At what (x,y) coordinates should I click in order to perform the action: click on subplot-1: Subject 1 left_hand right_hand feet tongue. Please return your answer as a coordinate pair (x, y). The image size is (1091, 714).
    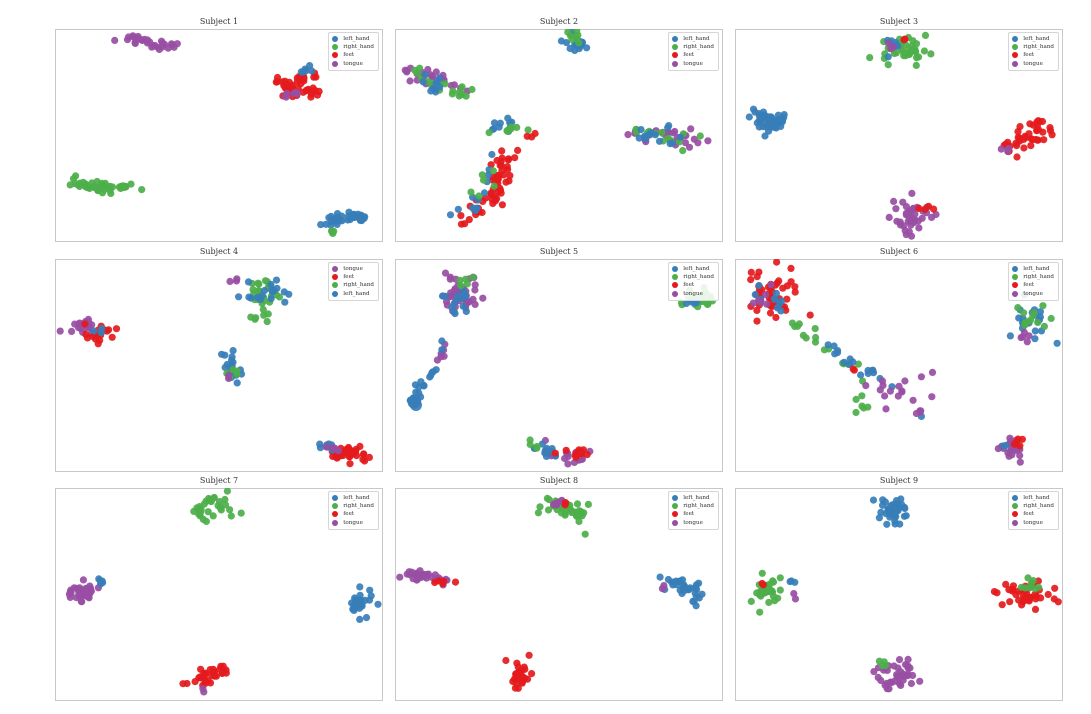
    Looking at the image, I should click on (219, 129).